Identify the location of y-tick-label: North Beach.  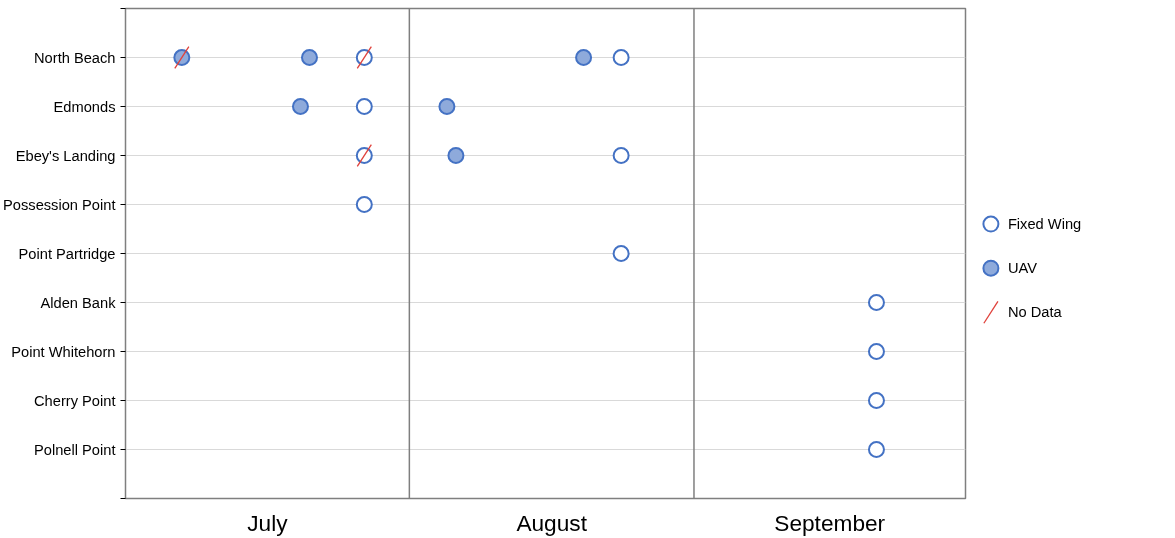
(75, 57).